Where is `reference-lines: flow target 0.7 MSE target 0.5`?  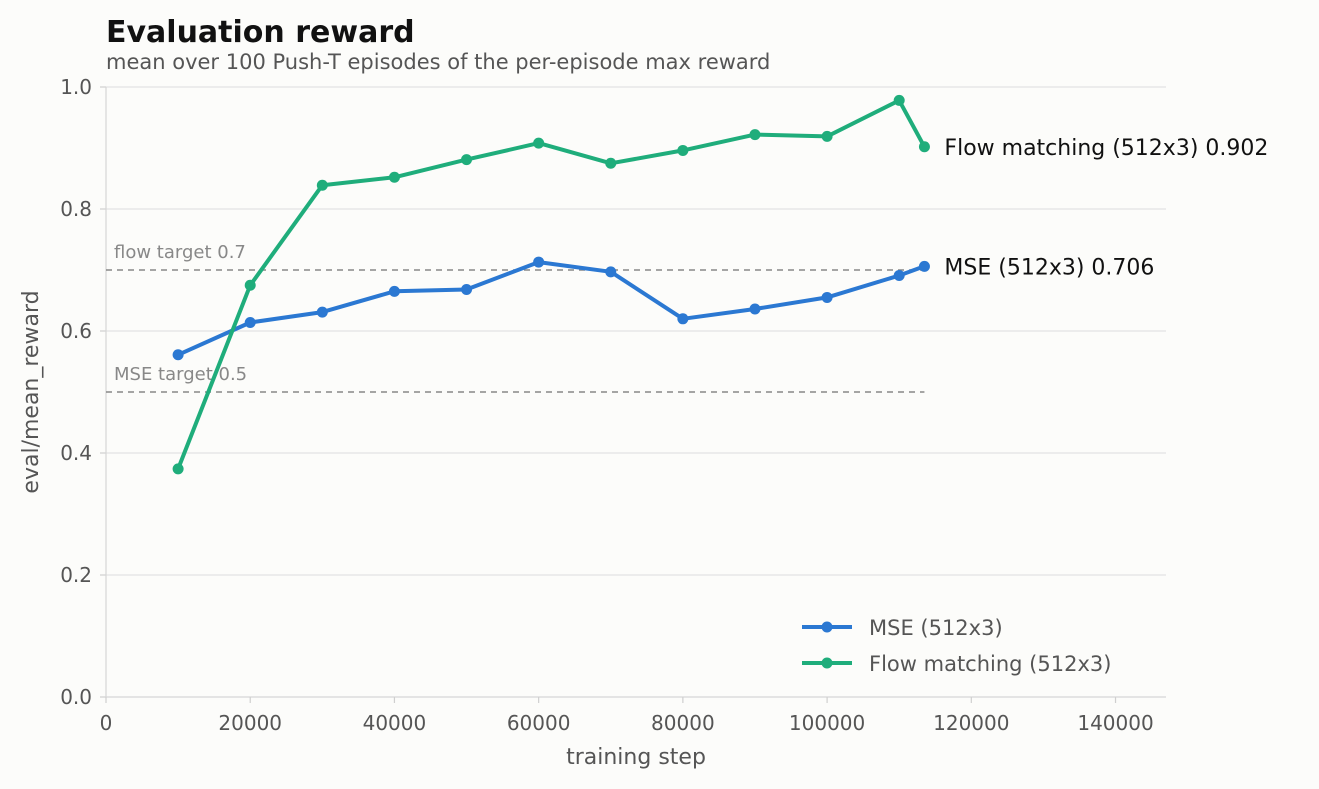 reference-lines: flow target 0.7 MSE target 0.5 is located at coordinates (515, 317).